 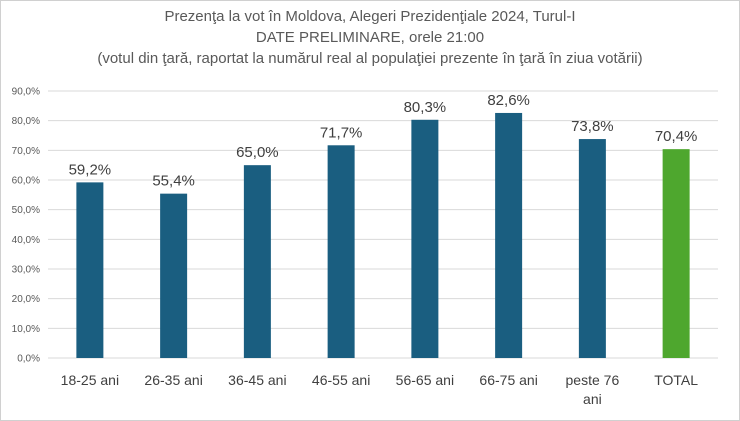 What do you see at coordinates (173, 181) in the screenshot?
I see `data-label: 55,4%` at bounding box center [173, 181].